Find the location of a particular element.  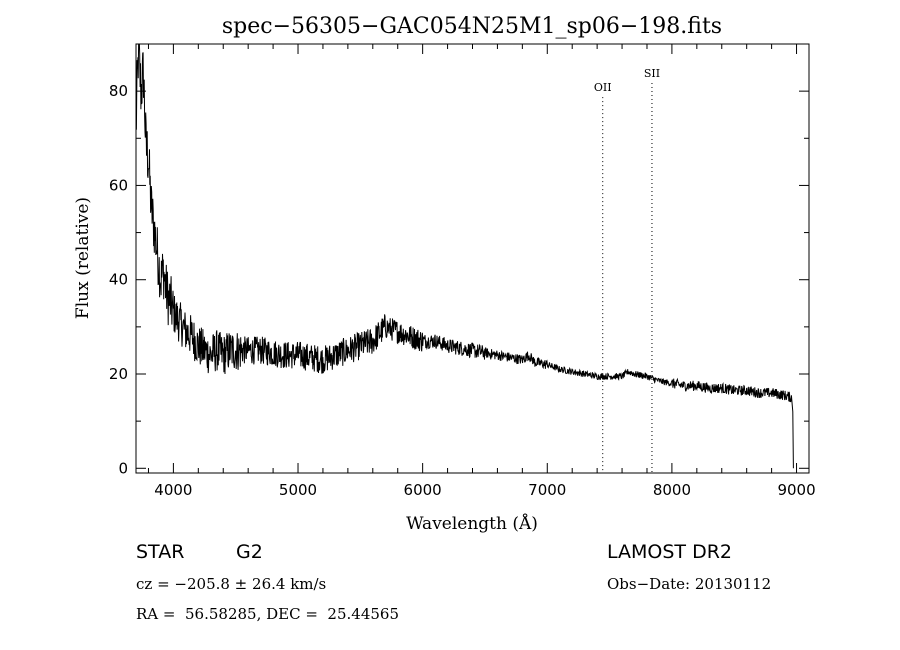

emission-line-markers: OII SII is located at coordinates (627, 270).